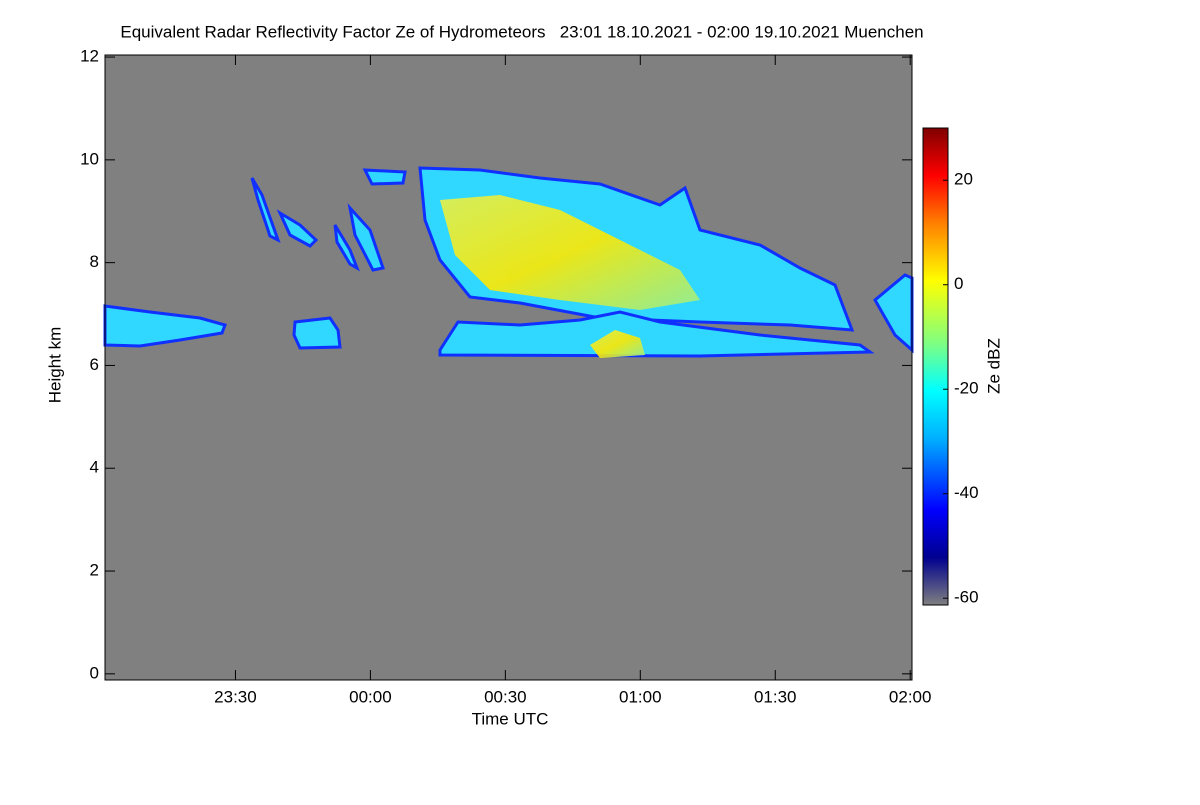  What do you see at coordinates (235, 696) in the screenshot?
I see `x-tick-label: 23:30` at bounding box center [235, 696].